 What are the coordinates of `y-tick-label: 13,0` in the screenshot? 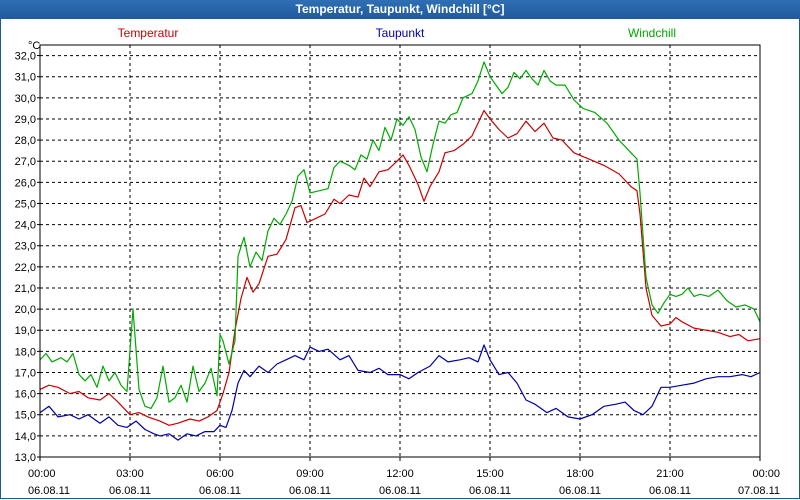 It's located at (25, 458).